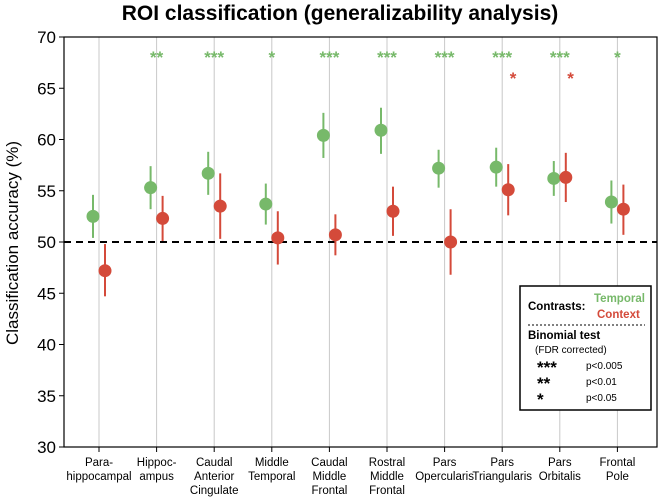 The image size is (667, 501). Describe the element at coordinates (570, 78) in the screenshot. I see `context-significance-8: *` at that location.